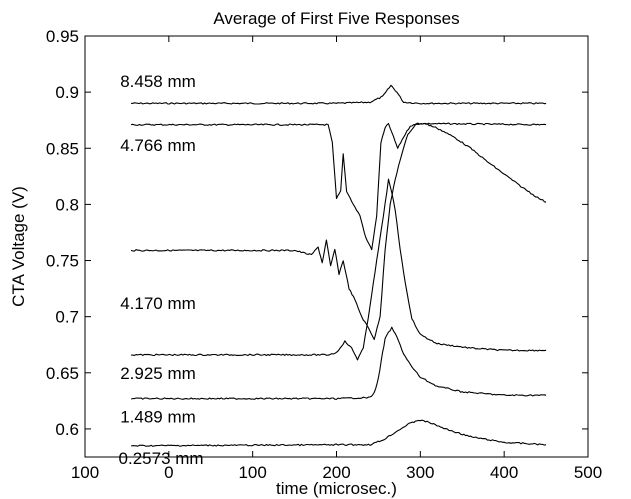 This screenshot has height=499, width=631. Describe the element at coordinates (158, 373) in the screenshot. I see `trace-label: 2.925 mm` at that location.